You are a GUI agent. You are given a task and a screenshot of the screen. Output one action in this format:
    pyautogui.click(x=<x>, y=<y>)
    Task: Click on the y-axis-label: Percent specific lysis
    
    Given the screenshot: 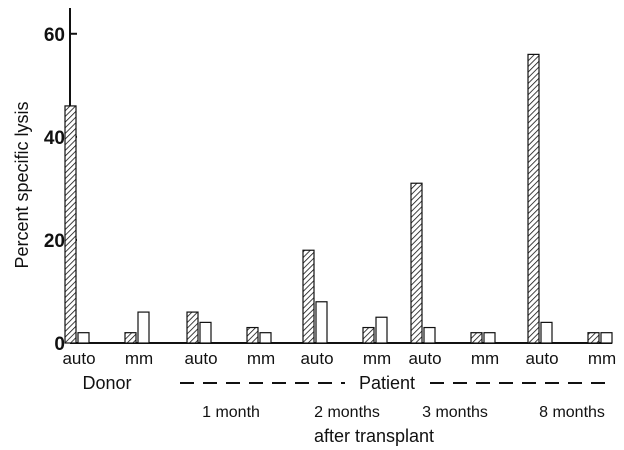 What is the action you would take?
    pyautogui.click(x=22, y=184)
    